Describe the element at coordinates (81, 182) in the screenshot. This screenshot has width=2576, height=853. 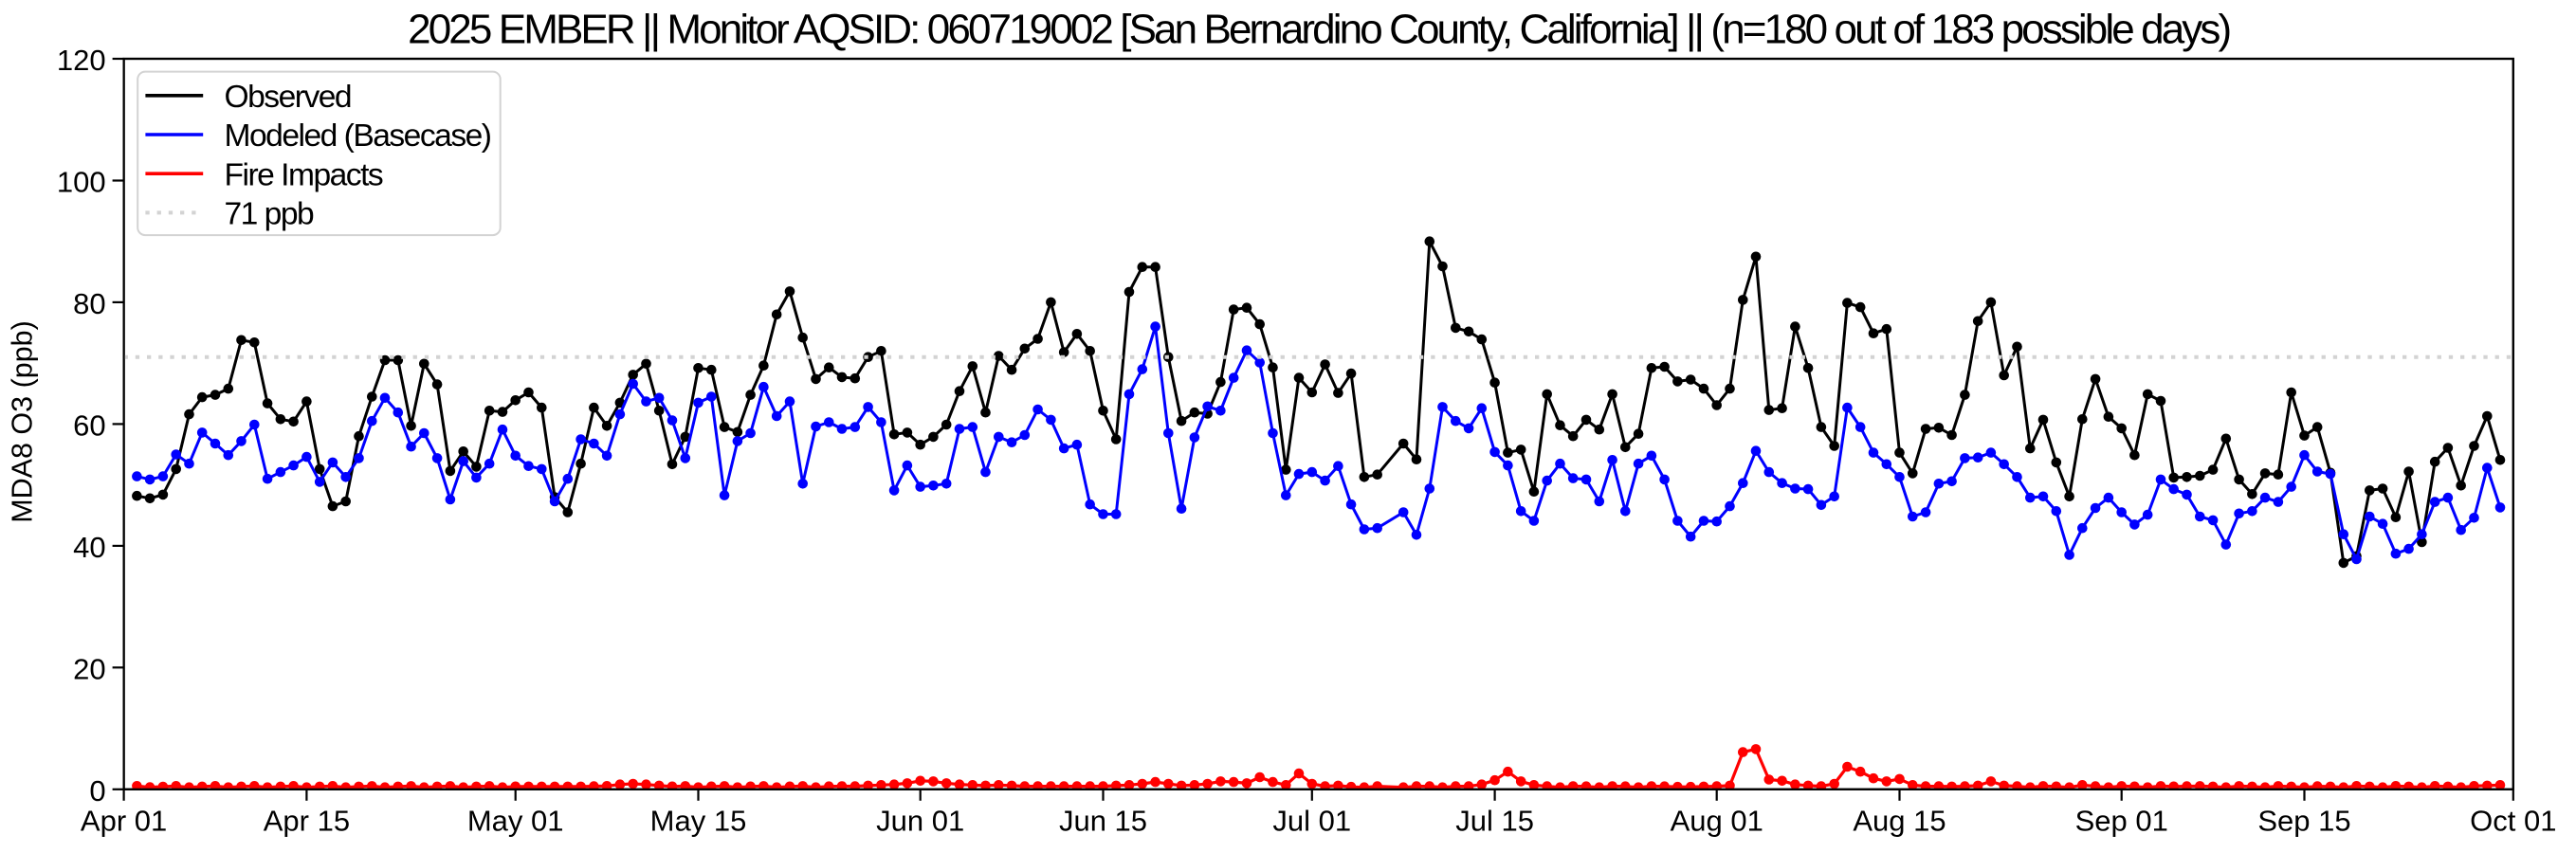
I see `svg-text: 100` at that location.